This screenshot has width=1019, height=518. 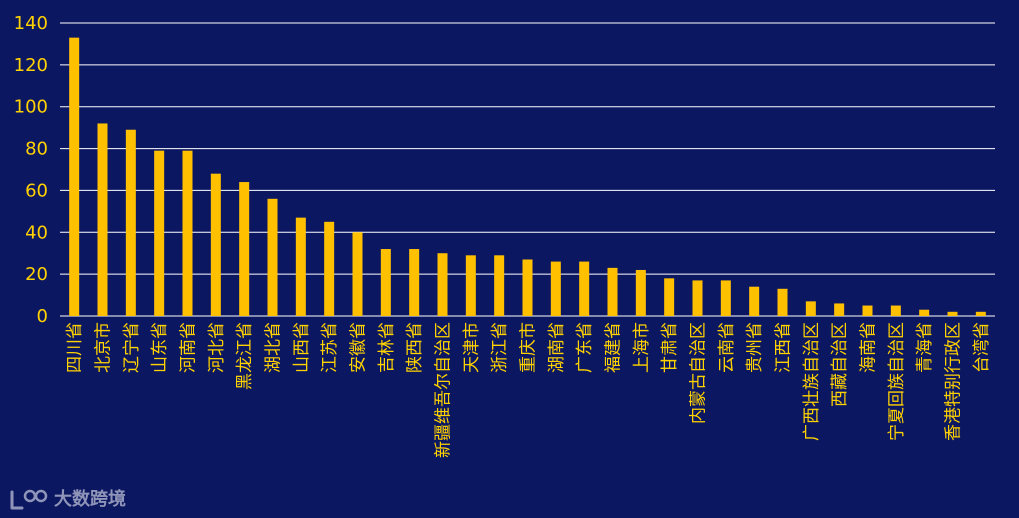 I want to click on x-category-label: 湖南省, so click(x=557, y=347).